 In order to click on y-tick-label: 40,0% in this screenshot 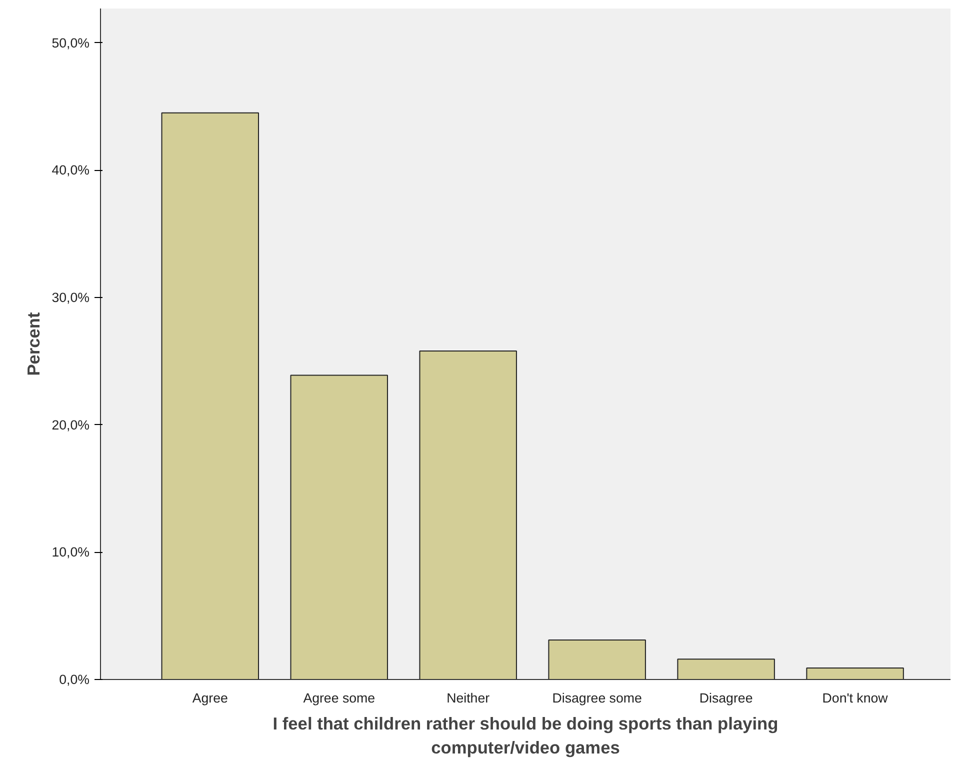, I will do `click(71, 170)`.